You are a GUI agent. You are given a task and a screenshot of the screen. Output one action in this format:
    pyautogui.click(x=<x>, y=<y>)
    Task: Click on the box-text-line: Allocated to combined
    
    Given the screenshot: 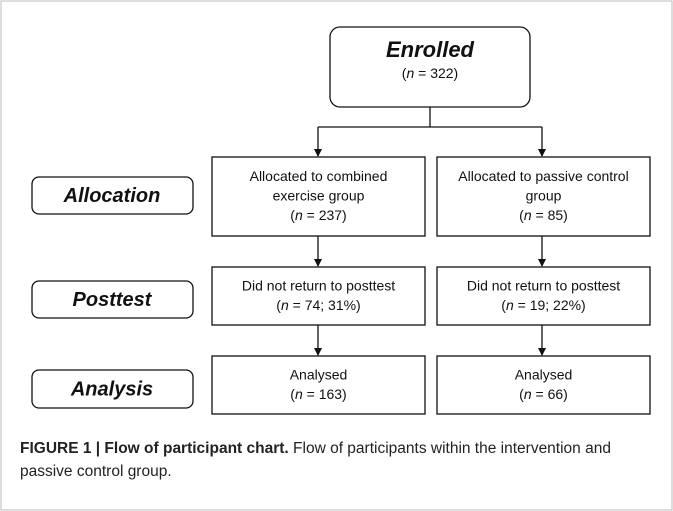 What is the action you would take?
    pyautogui.click(x=319, y=176)
    